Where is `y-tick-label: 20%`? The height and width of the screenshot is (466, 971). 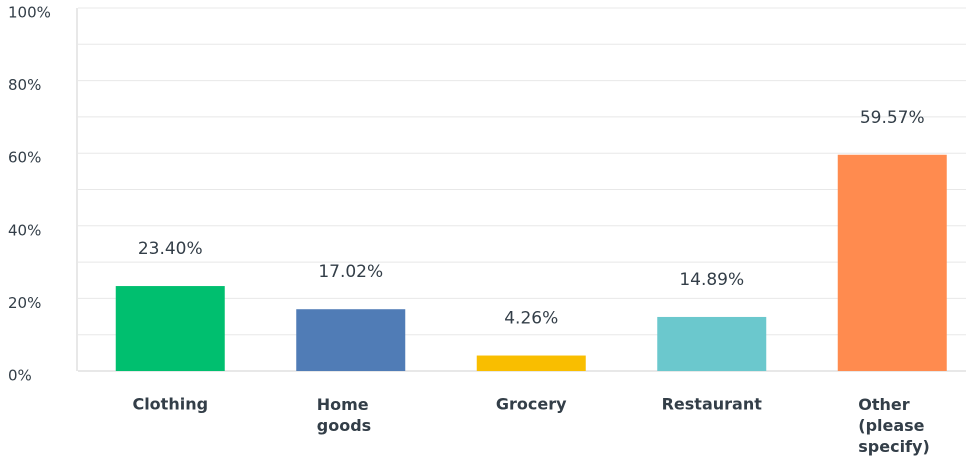
y-tick-label: 20% is located at coordinates (24, 303).